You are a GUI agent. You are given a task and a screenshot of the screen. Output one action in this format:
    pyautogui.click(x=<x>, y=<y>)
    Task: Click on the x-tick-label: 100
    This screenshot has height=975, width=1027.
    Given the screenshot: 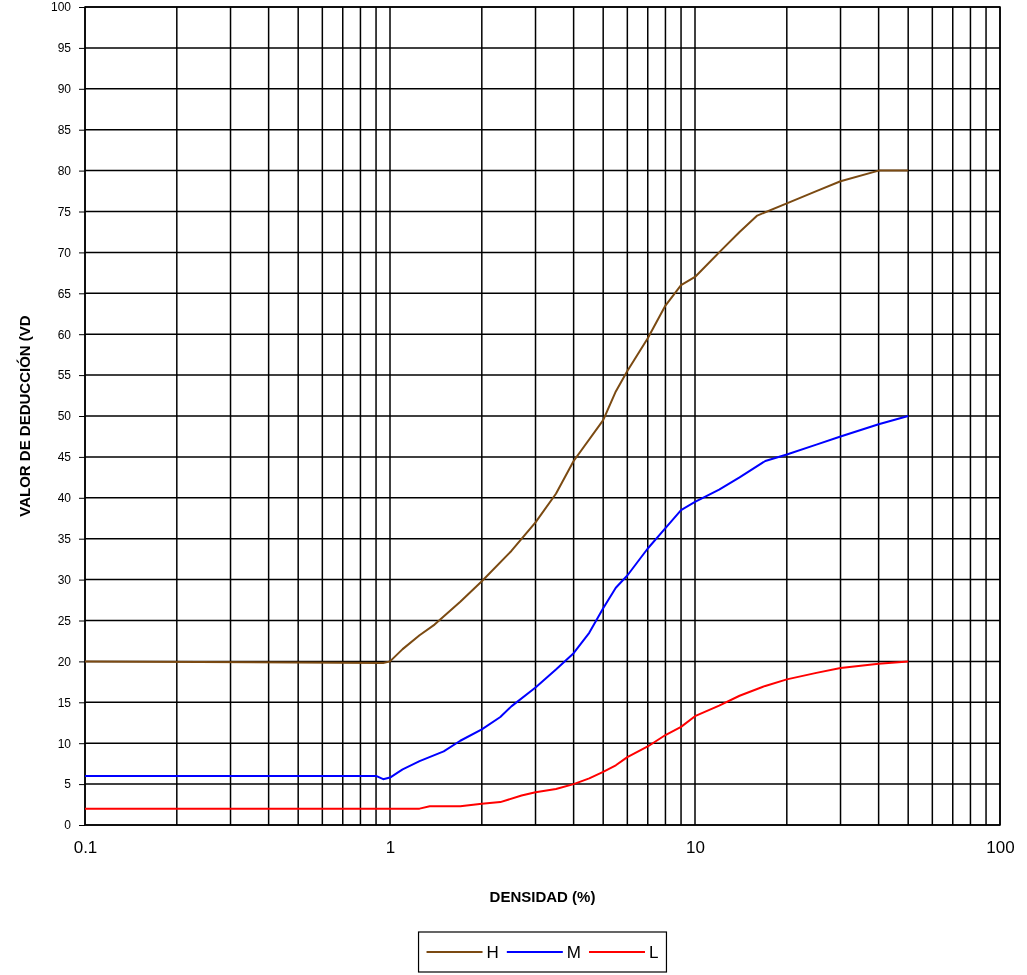 What is the action you would take?
    pyautogui.click(x=1000, y=848)
    